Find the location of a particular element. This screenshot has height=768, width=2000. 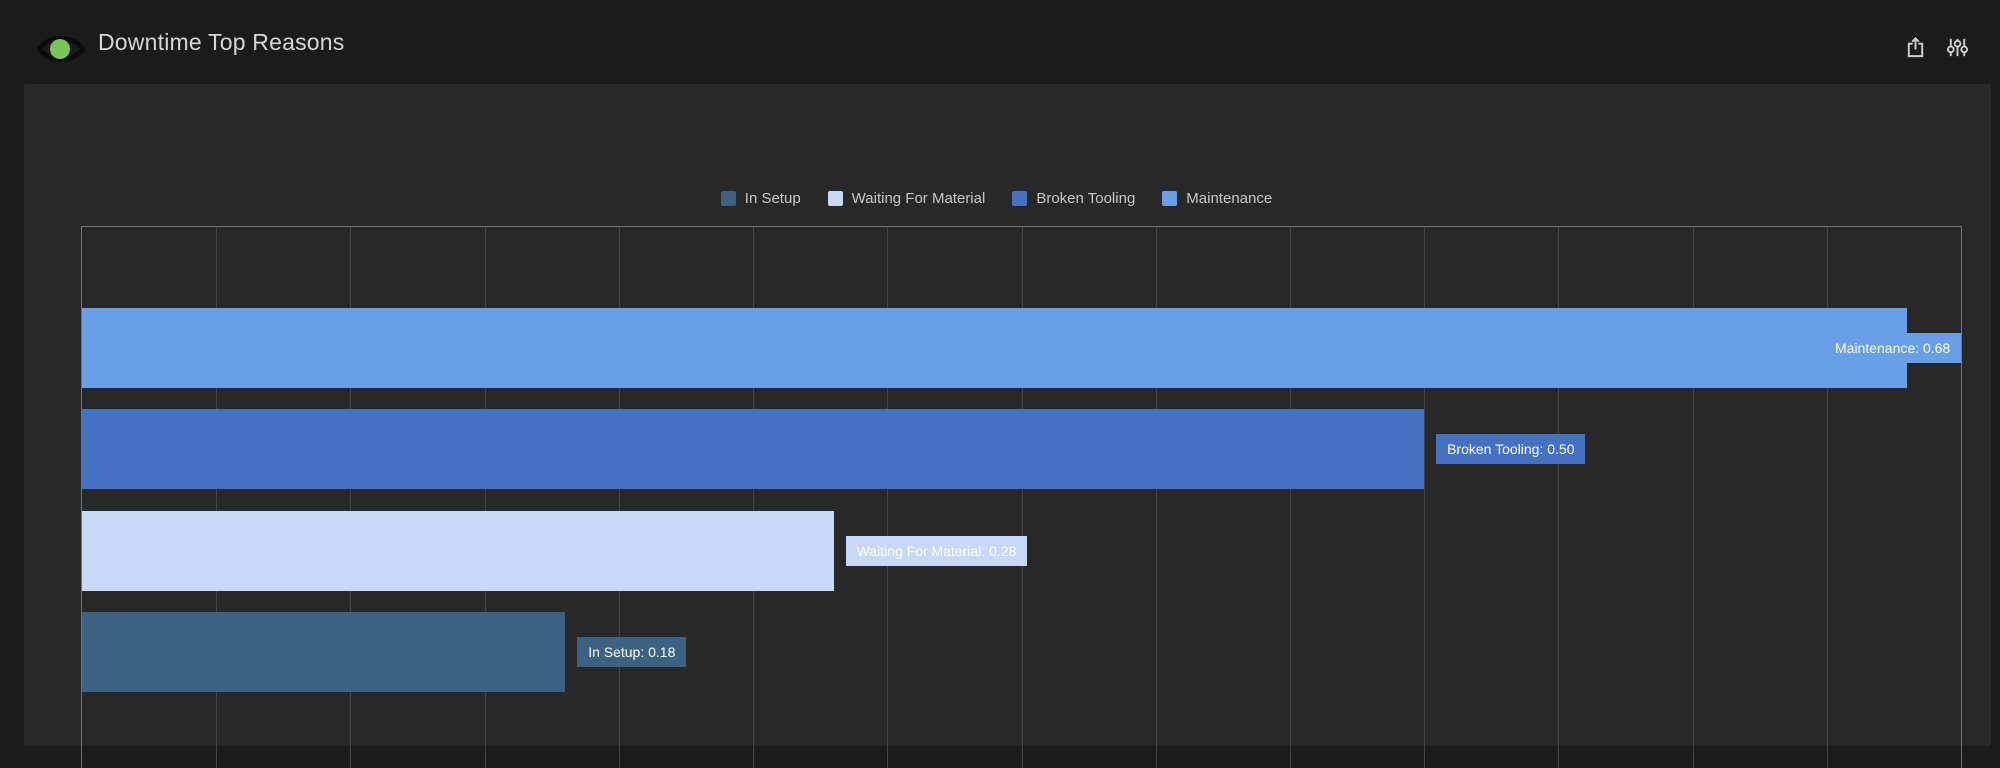

bar-in-setup is located at coordinates (324, 652).